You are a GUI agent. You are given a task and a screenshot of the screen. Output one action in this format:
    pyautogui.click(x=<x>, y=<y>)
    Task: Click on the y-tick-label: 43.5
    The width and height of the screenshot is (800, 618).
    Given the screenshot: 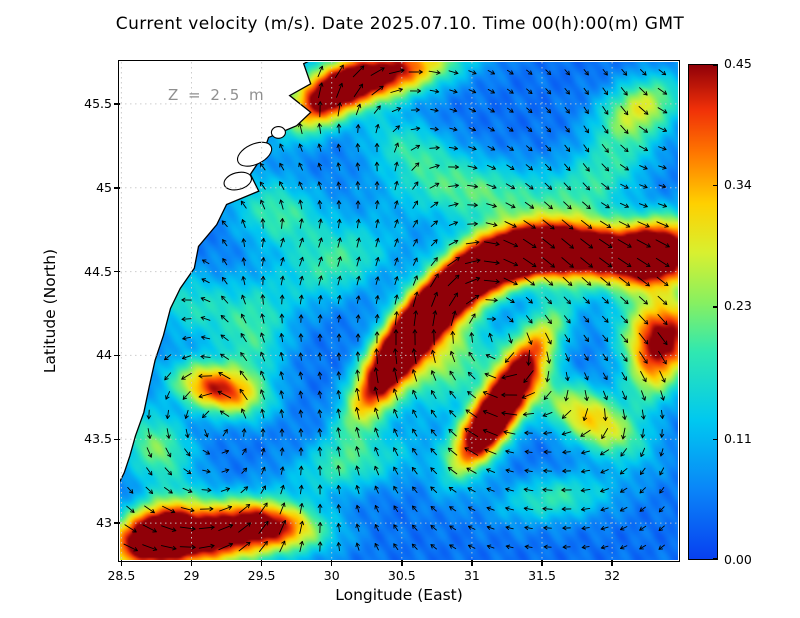 What is the action you would take?
    pyautogui.click(x=98, y=439)
    